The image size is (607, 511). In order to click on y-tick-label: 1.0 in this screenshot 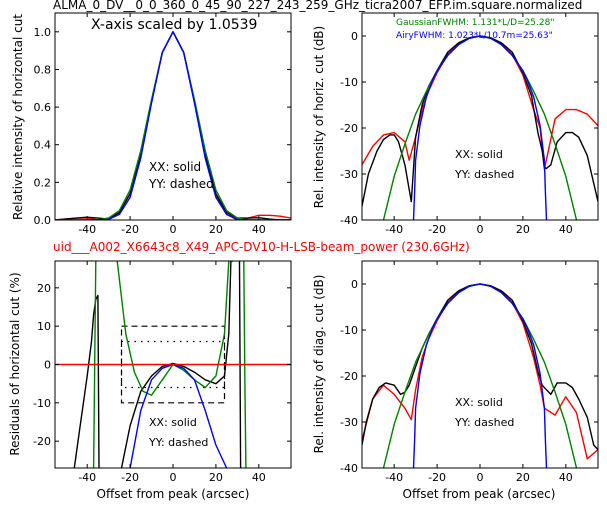, I will do `click(43, 32)`.